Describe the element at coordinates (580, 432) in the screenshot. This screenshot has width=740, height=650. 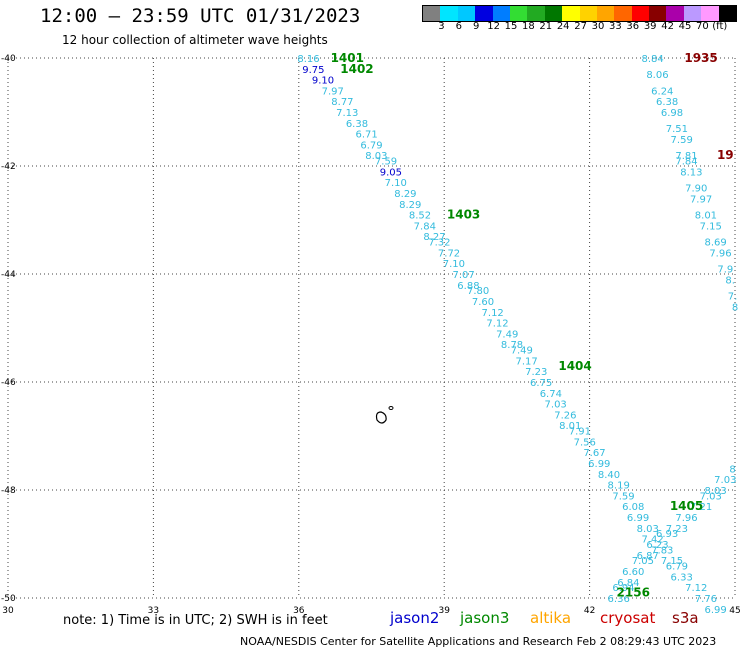
I see `swh-value: 7.91` at that location.